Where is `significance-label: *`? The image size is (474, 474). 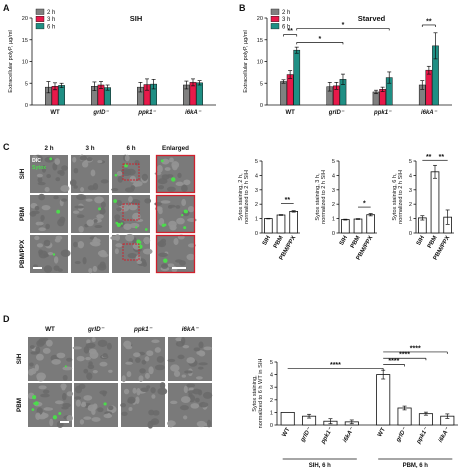 significance-label: * is located at coordinates (364, 204).